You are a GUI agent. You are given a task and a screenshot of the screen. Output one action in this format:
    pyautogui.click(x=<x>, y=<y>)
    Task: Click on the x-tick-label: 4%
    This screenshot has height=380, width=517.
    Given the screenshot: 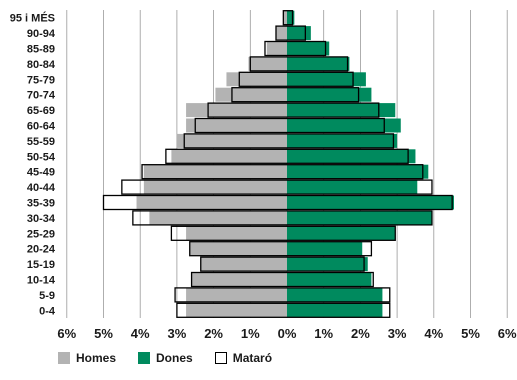 What is the action you would take?
    pyautogui.click(x=140, y=333)
    